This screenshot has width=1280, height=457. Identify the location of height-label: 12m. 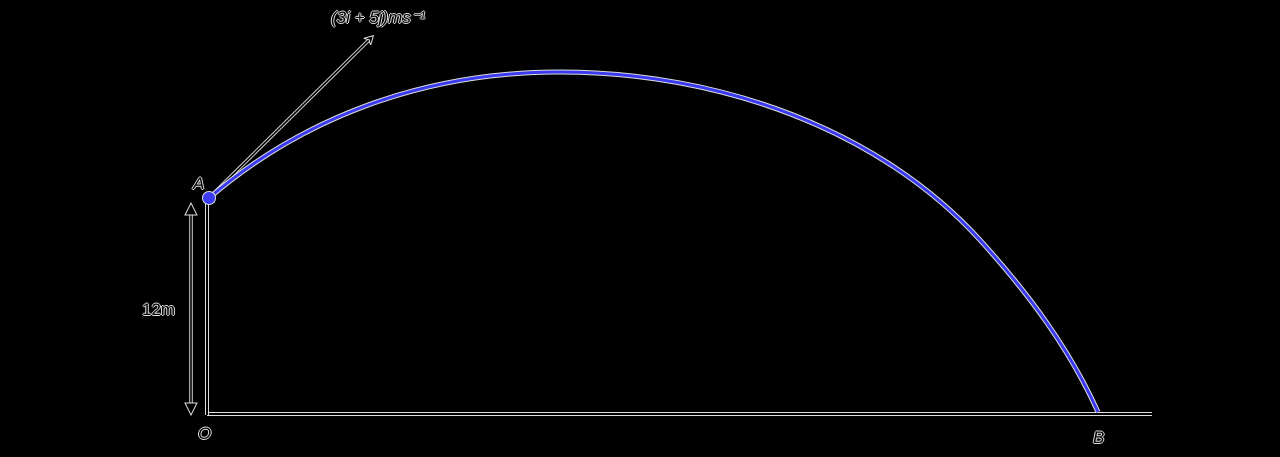
(159, 309).